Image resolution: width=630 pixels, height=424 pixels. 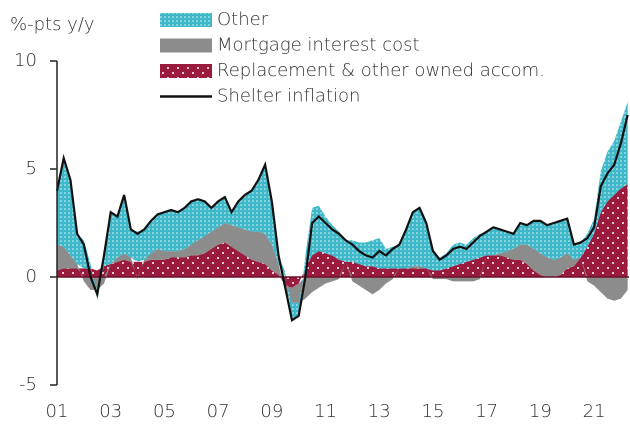 I want to click on x-tick-label: 13, so click(x=379, y=411).